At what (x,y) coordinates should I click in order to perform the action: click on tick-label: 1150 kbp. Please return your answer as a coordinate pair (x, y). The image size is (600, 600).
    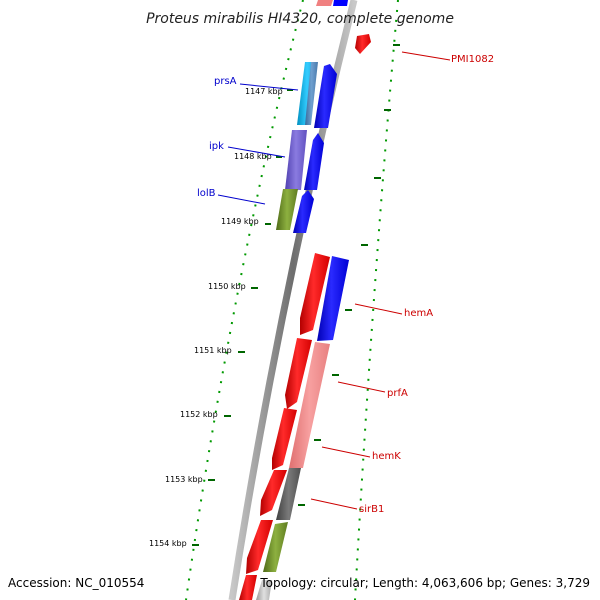
    Looking at the image, I should click on (227, 286).